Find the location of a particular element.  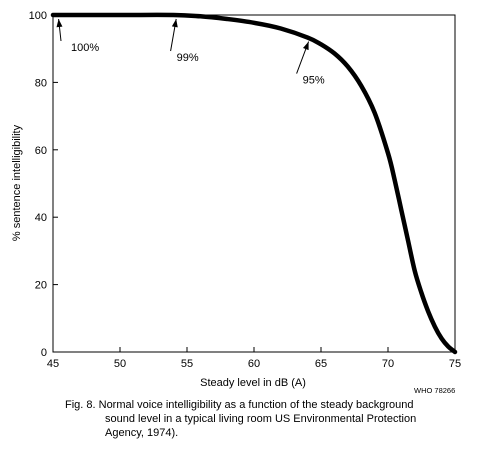

y-tick-label: 100 is located at coordinates (38, 16).